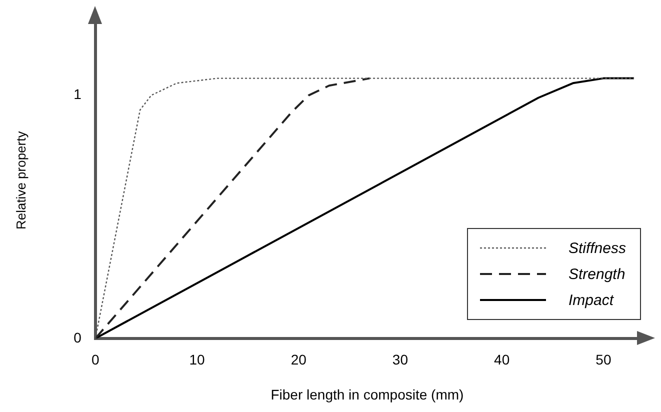 This screenshot has width=661, height=412. Describe the element at coordinates (597, 248) in the screenshot. I see `legend-label: Stiffness` at that location.